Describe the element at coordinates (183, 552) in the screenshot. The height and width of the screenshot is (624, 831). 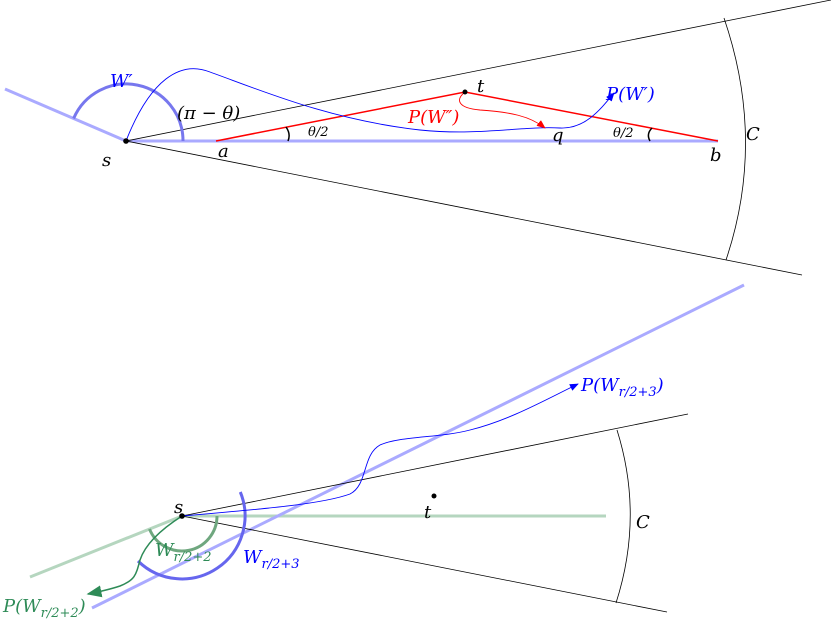
I see `label-W-r2-2: Wr/2+2` at that location.